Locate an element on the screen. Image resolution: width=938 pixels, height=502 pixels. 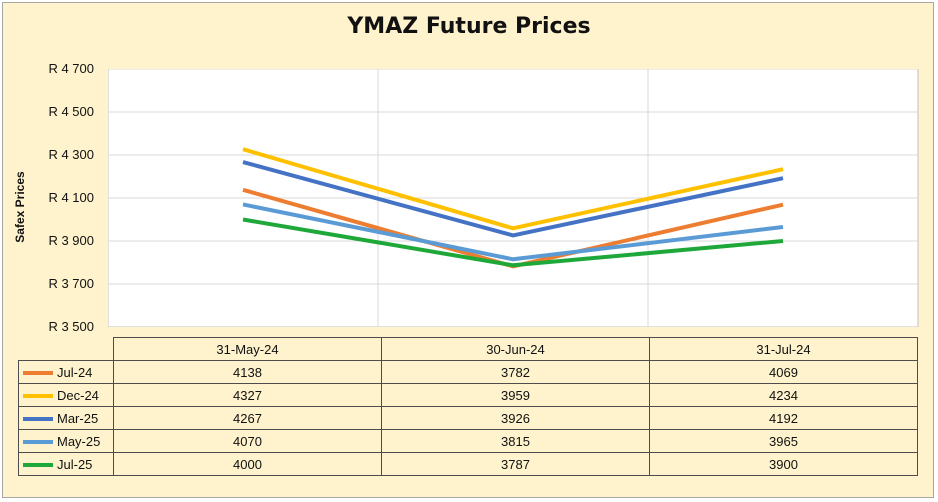
y-tick-label: R 3 900 is located at coordinates (71, 240).